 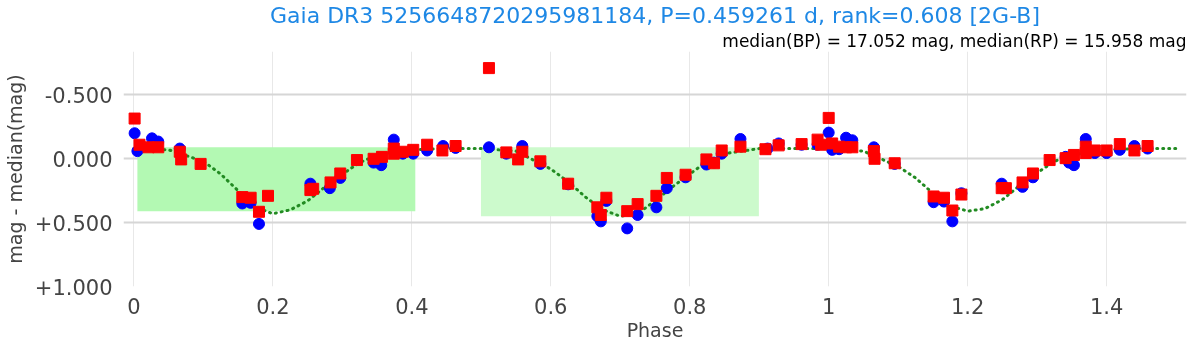 What do you see at coordinates (134, 306) in the screenshot?
I see `x-tick-label: 0` at bounding box center [134, 306].